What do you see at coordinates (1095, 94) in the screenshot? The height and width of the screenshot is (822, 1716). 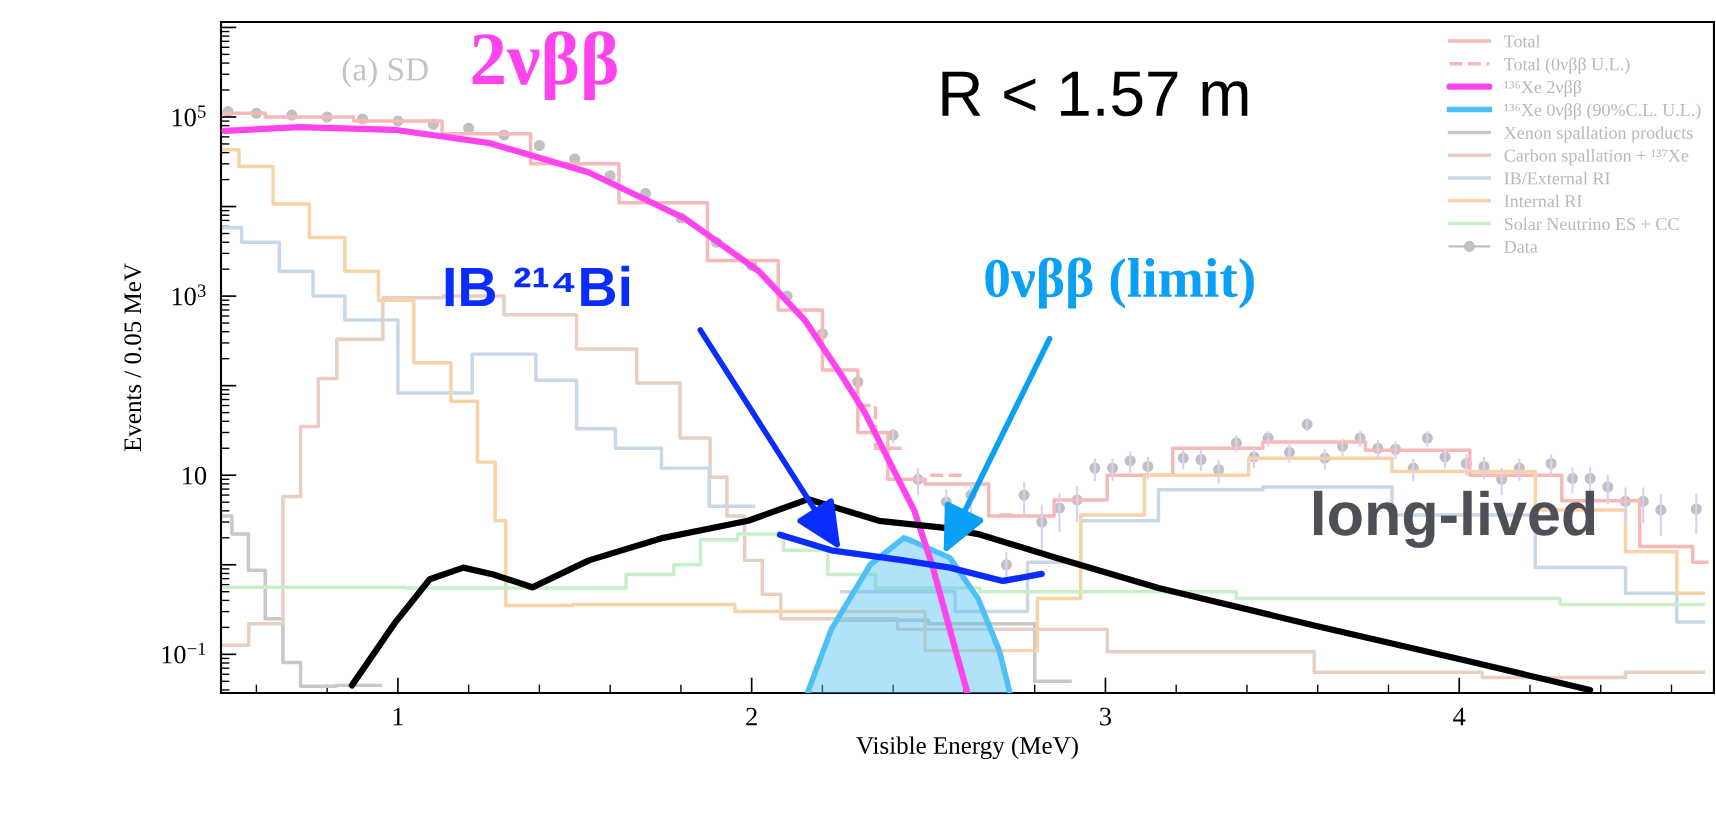 I see `annotation: R < 1.57 m` at bounding box center [1095, 94].